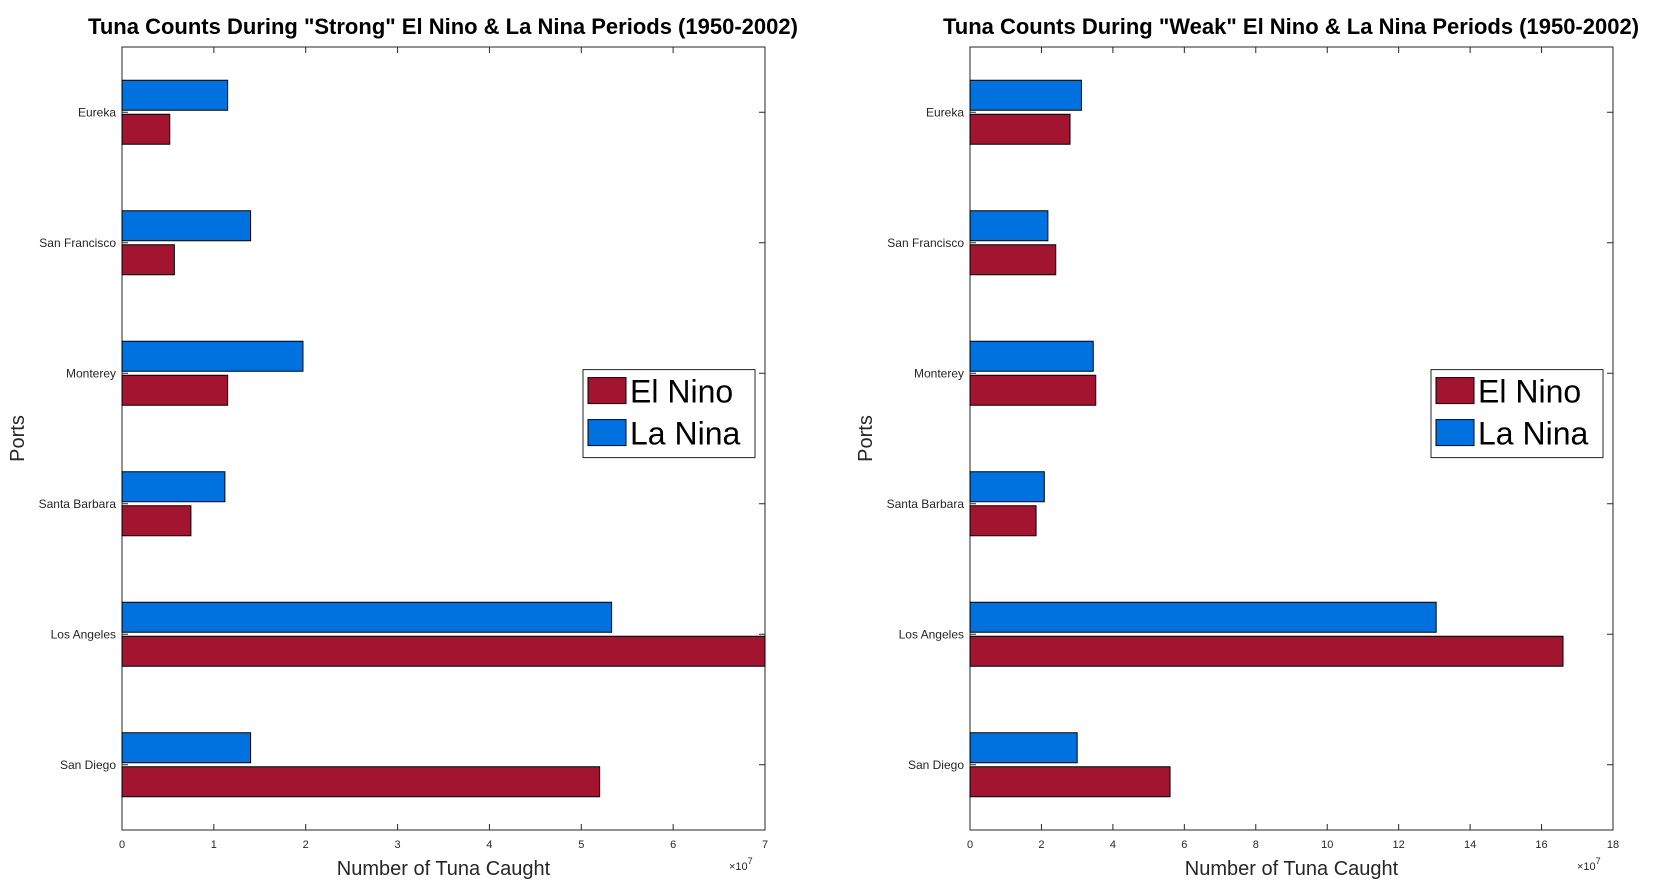 Image resolution: width=1677 pixels, height=891 pixels. What do you see at coordinates (1327, 845) in the screenshot?
I see `x-tick-label: 10` at bounding box center [1327, 845].